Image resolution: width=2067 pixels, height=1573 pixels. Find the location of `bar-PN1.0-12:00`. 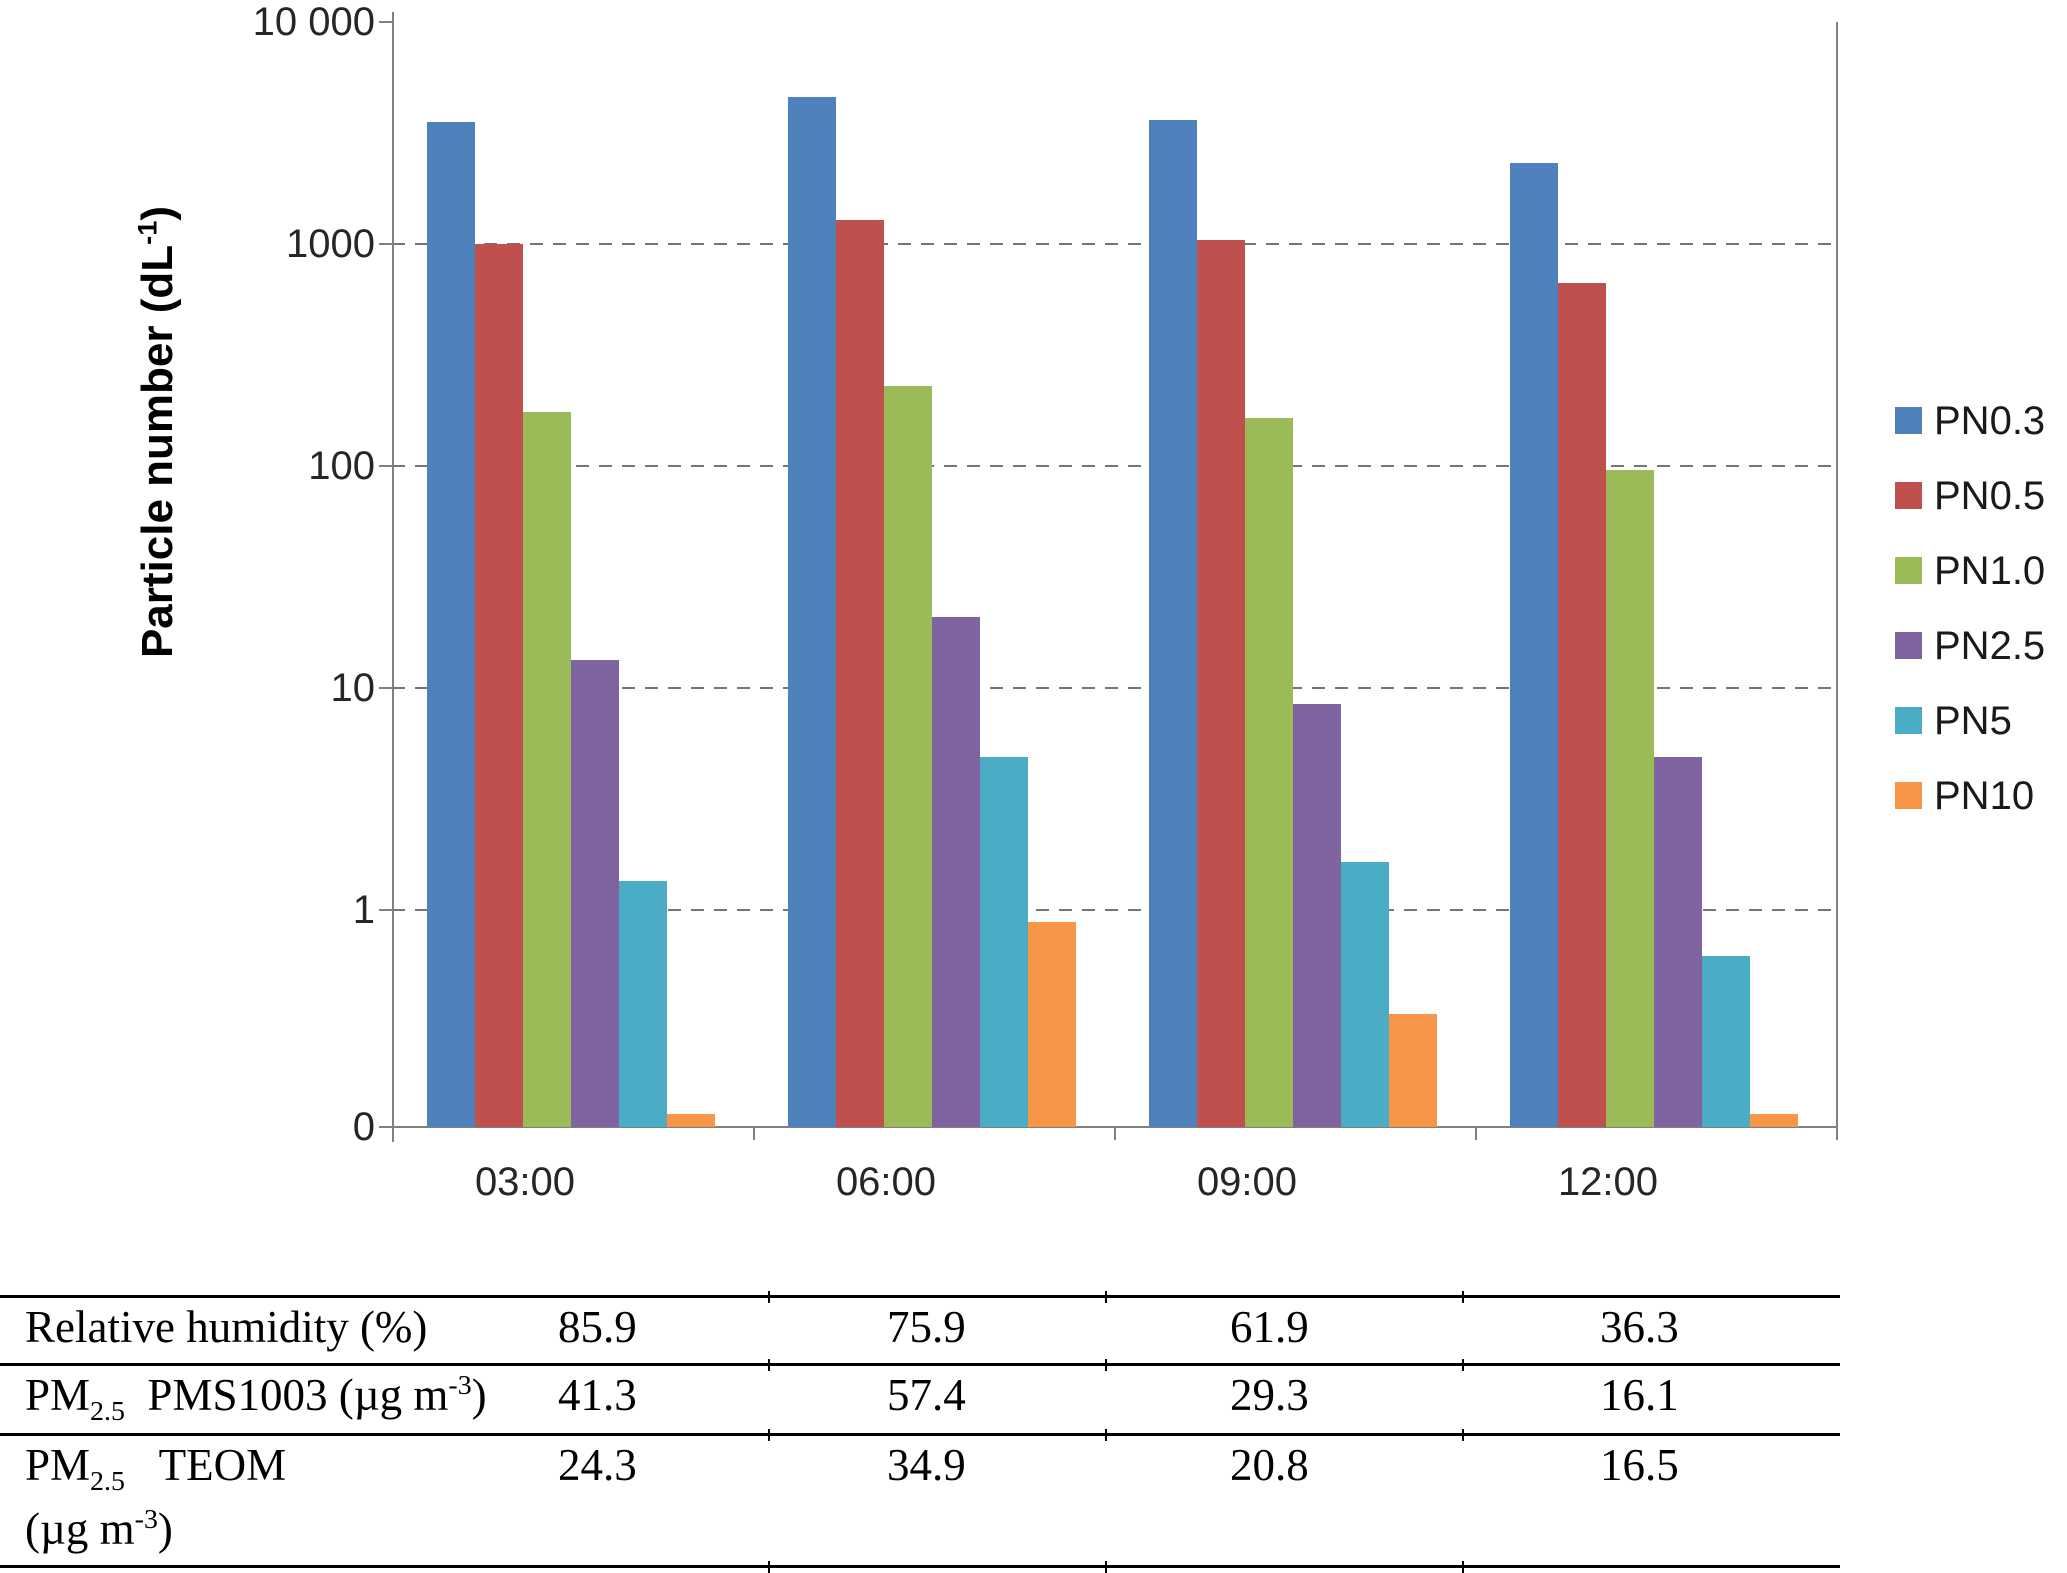

bar-PN1.0-12:00 is located at coordinates (1630, 798).